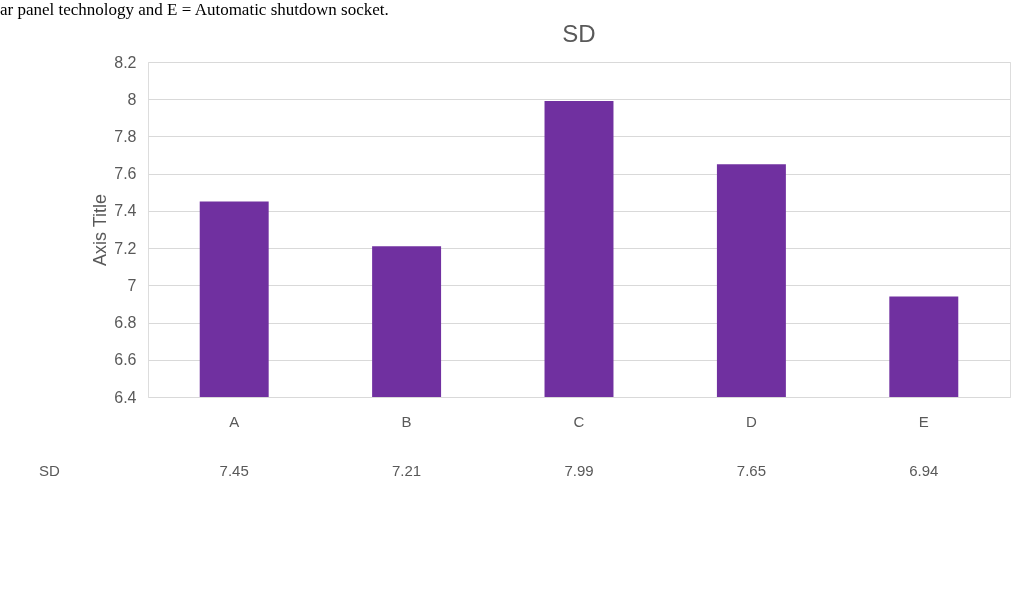 The image size is (1025, 603). What do you see at coordinates (406, 421) in the screenshot?
I see `x-tick-label: B` at bounding box center [406, 421].